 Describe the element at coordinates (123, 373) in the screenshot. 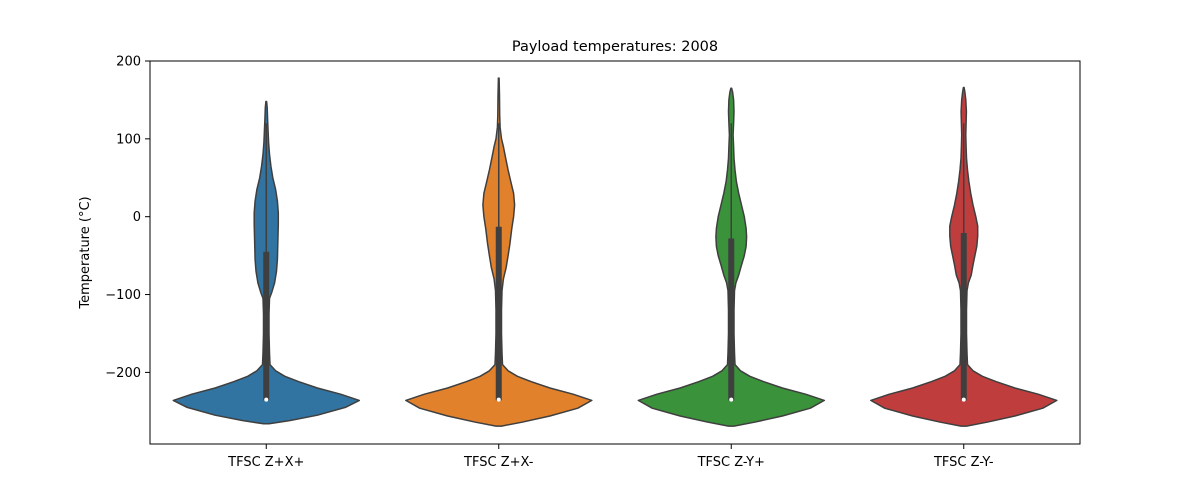

I see `y-tick-label: −200` at that location.